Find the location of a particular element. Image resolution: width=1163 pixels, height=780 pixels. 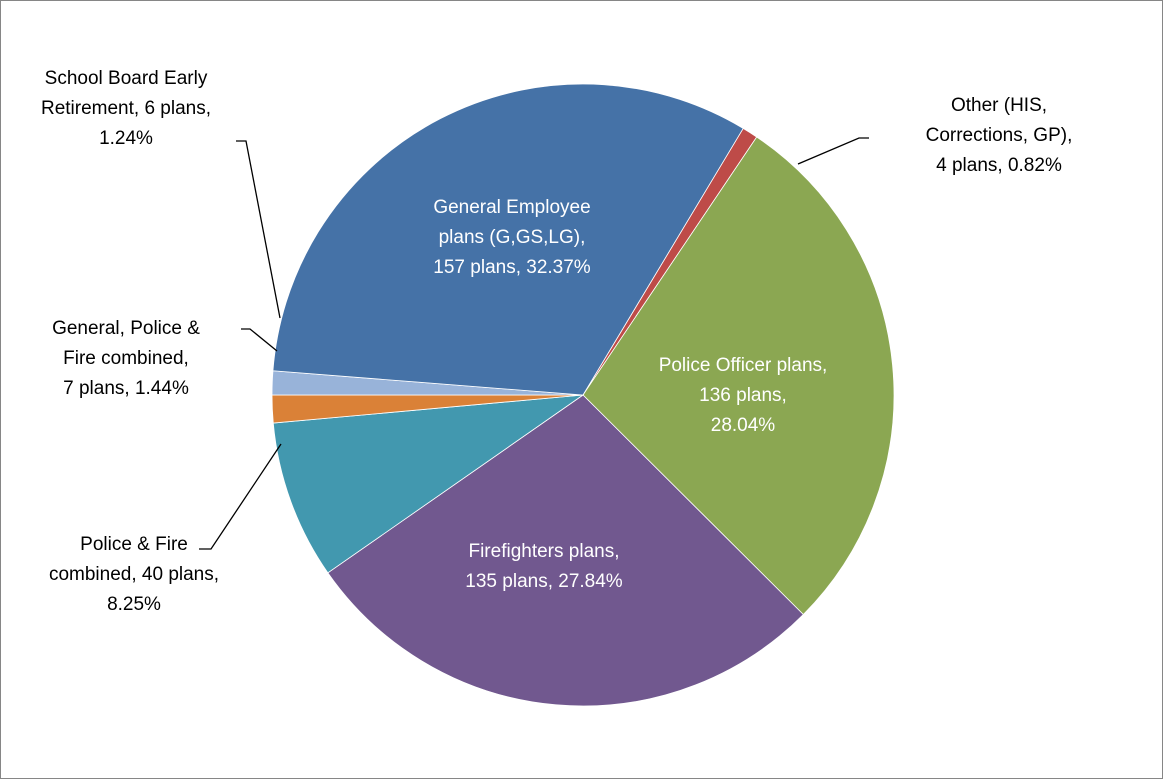

slice-label-police-fire: Police & Fire combined, 40 plans, 8.25% is located at coordinates (134, 574).